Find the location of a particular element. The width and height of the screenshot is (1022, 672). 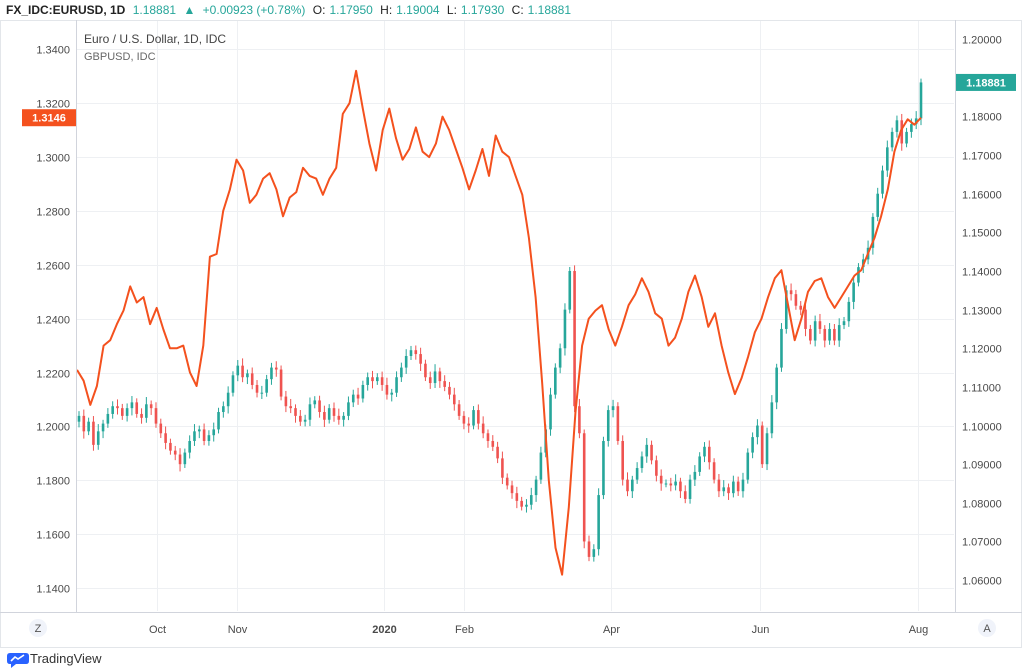

time-axis: Oct Nov 2020 Feb Apr Jun Aug is located at coordinates (538, 630).